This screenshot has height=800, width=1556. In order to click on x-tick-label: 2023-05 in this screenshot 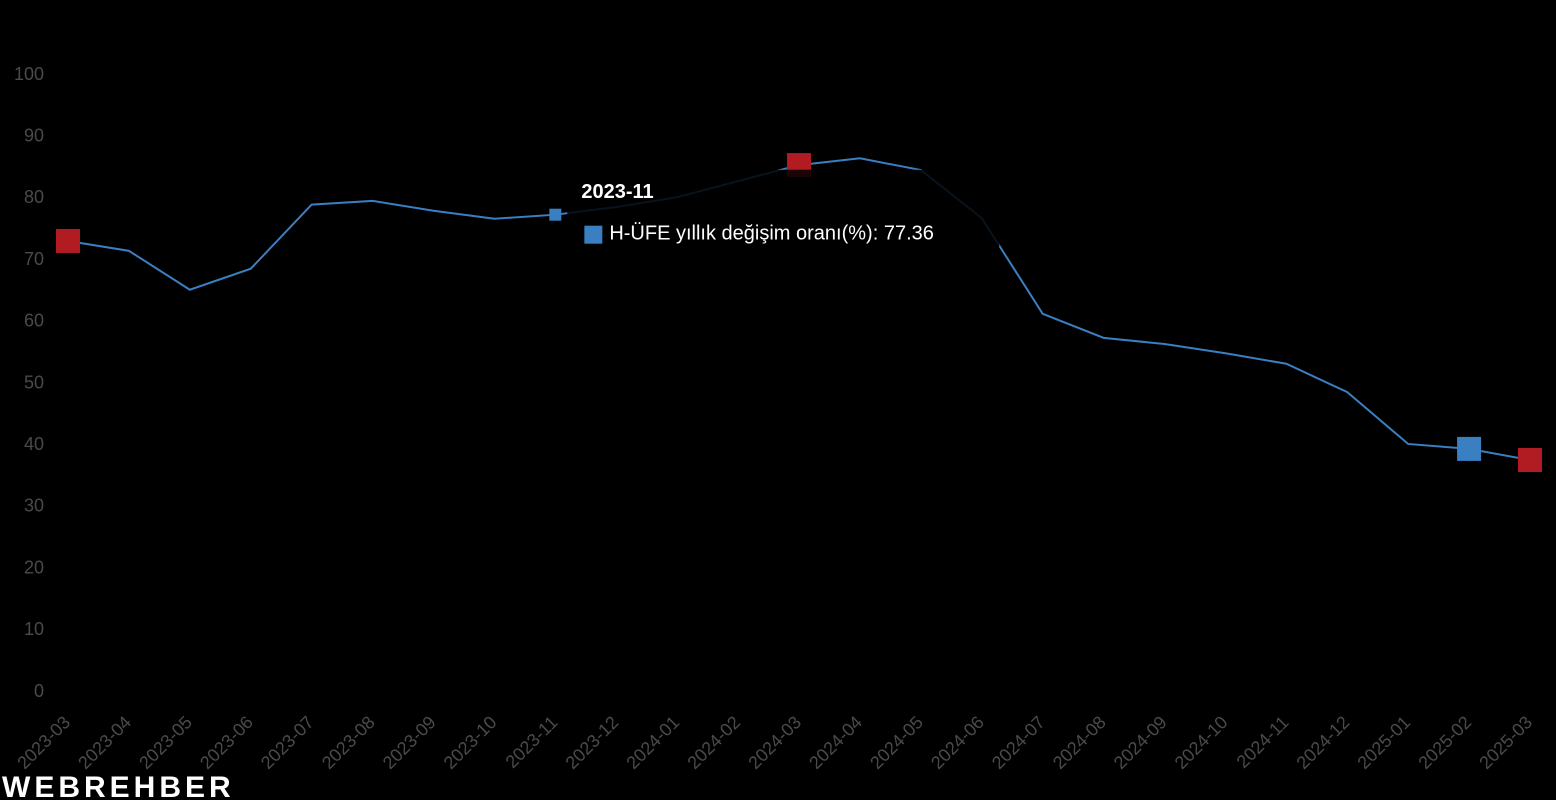, I will do `click(165, 742)`.